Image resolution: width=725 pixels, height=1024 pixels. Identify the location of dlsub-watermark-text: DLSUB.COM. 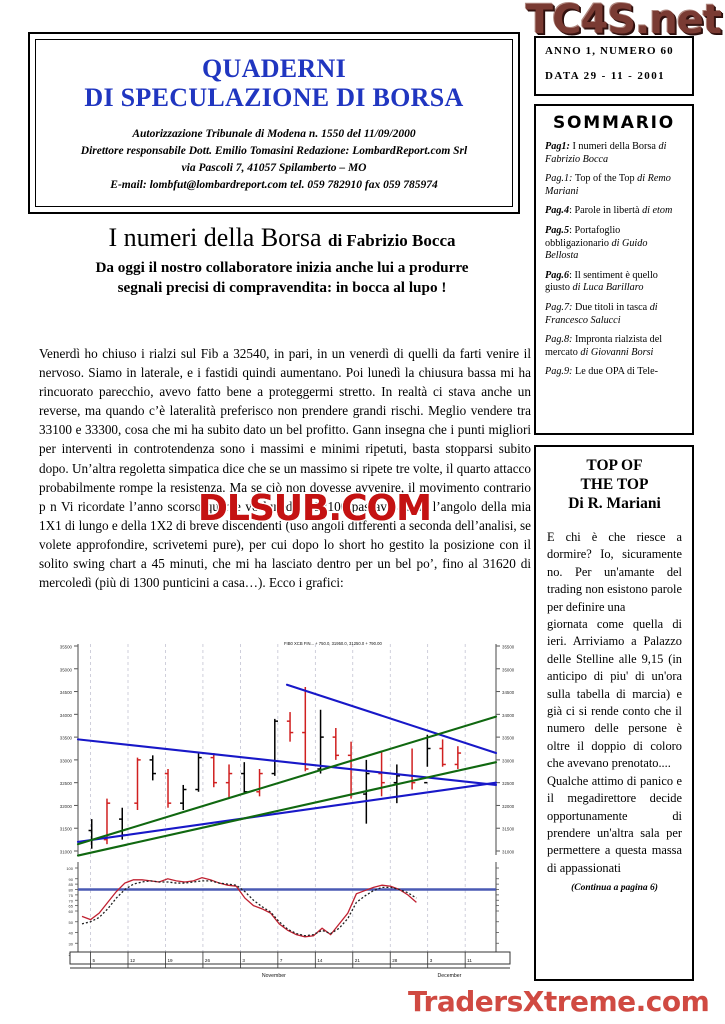
(315, 508).